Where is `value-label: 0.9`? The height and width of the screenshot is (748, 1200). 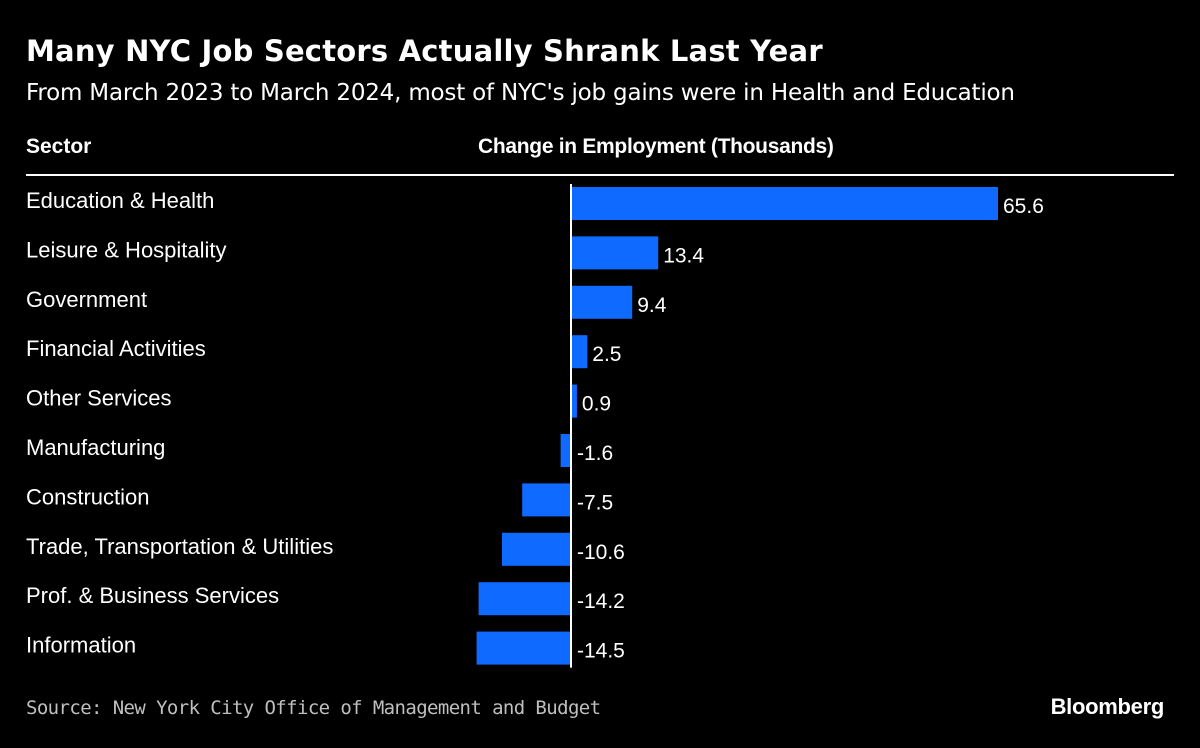
value-label: 0.9 is located at coordinates (596, 404).